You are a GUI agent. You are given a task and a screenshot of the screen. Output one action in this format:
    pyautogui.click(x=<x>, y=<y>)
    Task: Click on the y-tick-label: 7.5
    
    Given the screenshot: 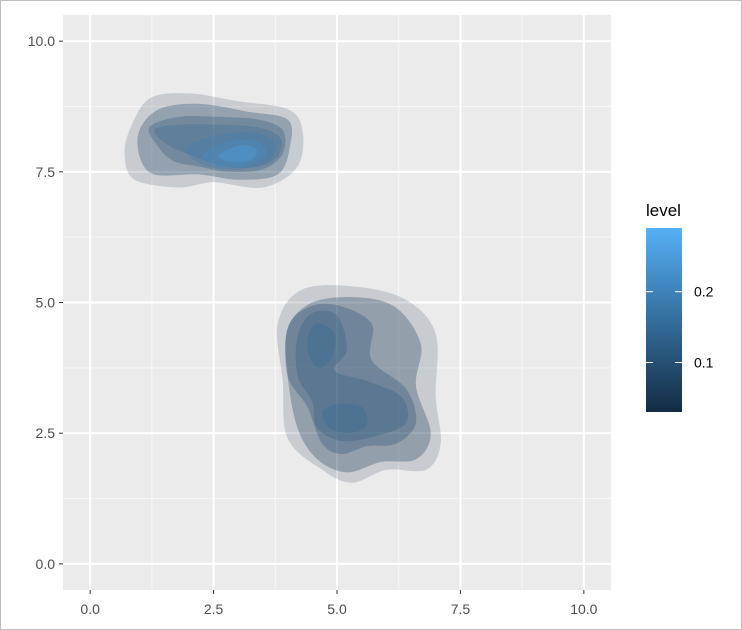 What is the action you would take?
    pyautogui.click(x=46, y=172)
    